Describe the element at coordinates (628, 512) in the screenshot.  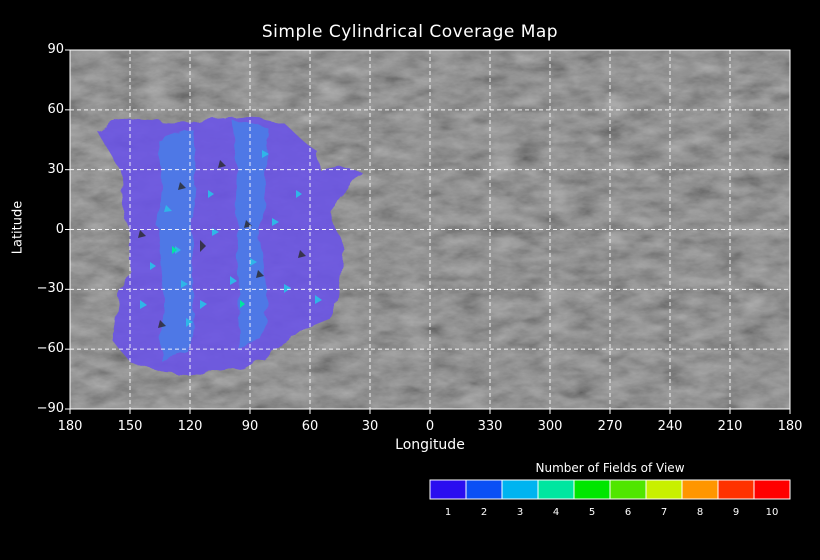
I see `legend-label: 6` at that location.